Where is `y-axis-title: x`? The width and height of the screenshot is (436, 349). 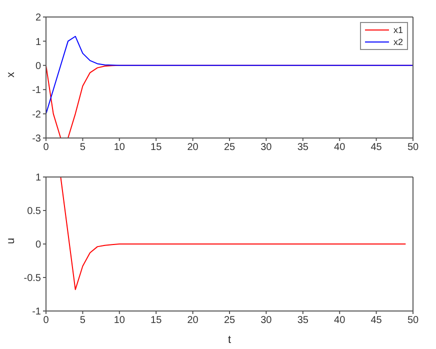
y-axis-title: x is located at coordinates (10, 75).